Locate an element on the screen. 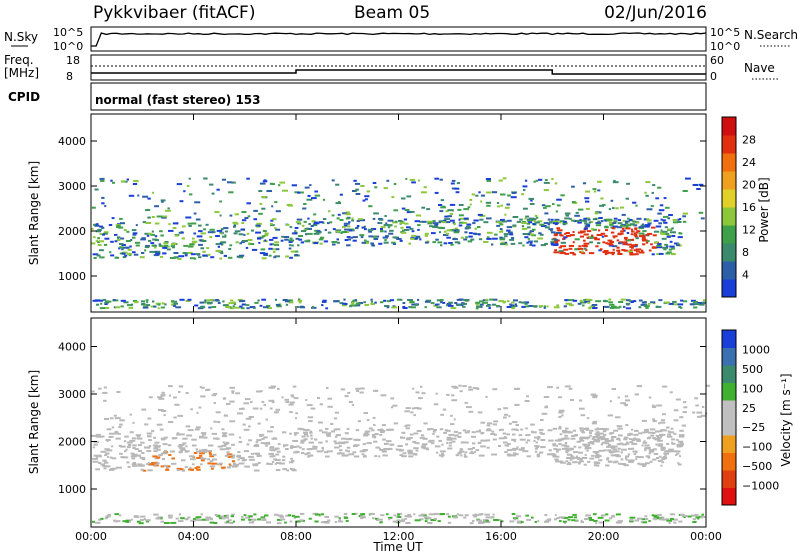  colorbar-tick-label: 500 is located at coordinates (752, 369).